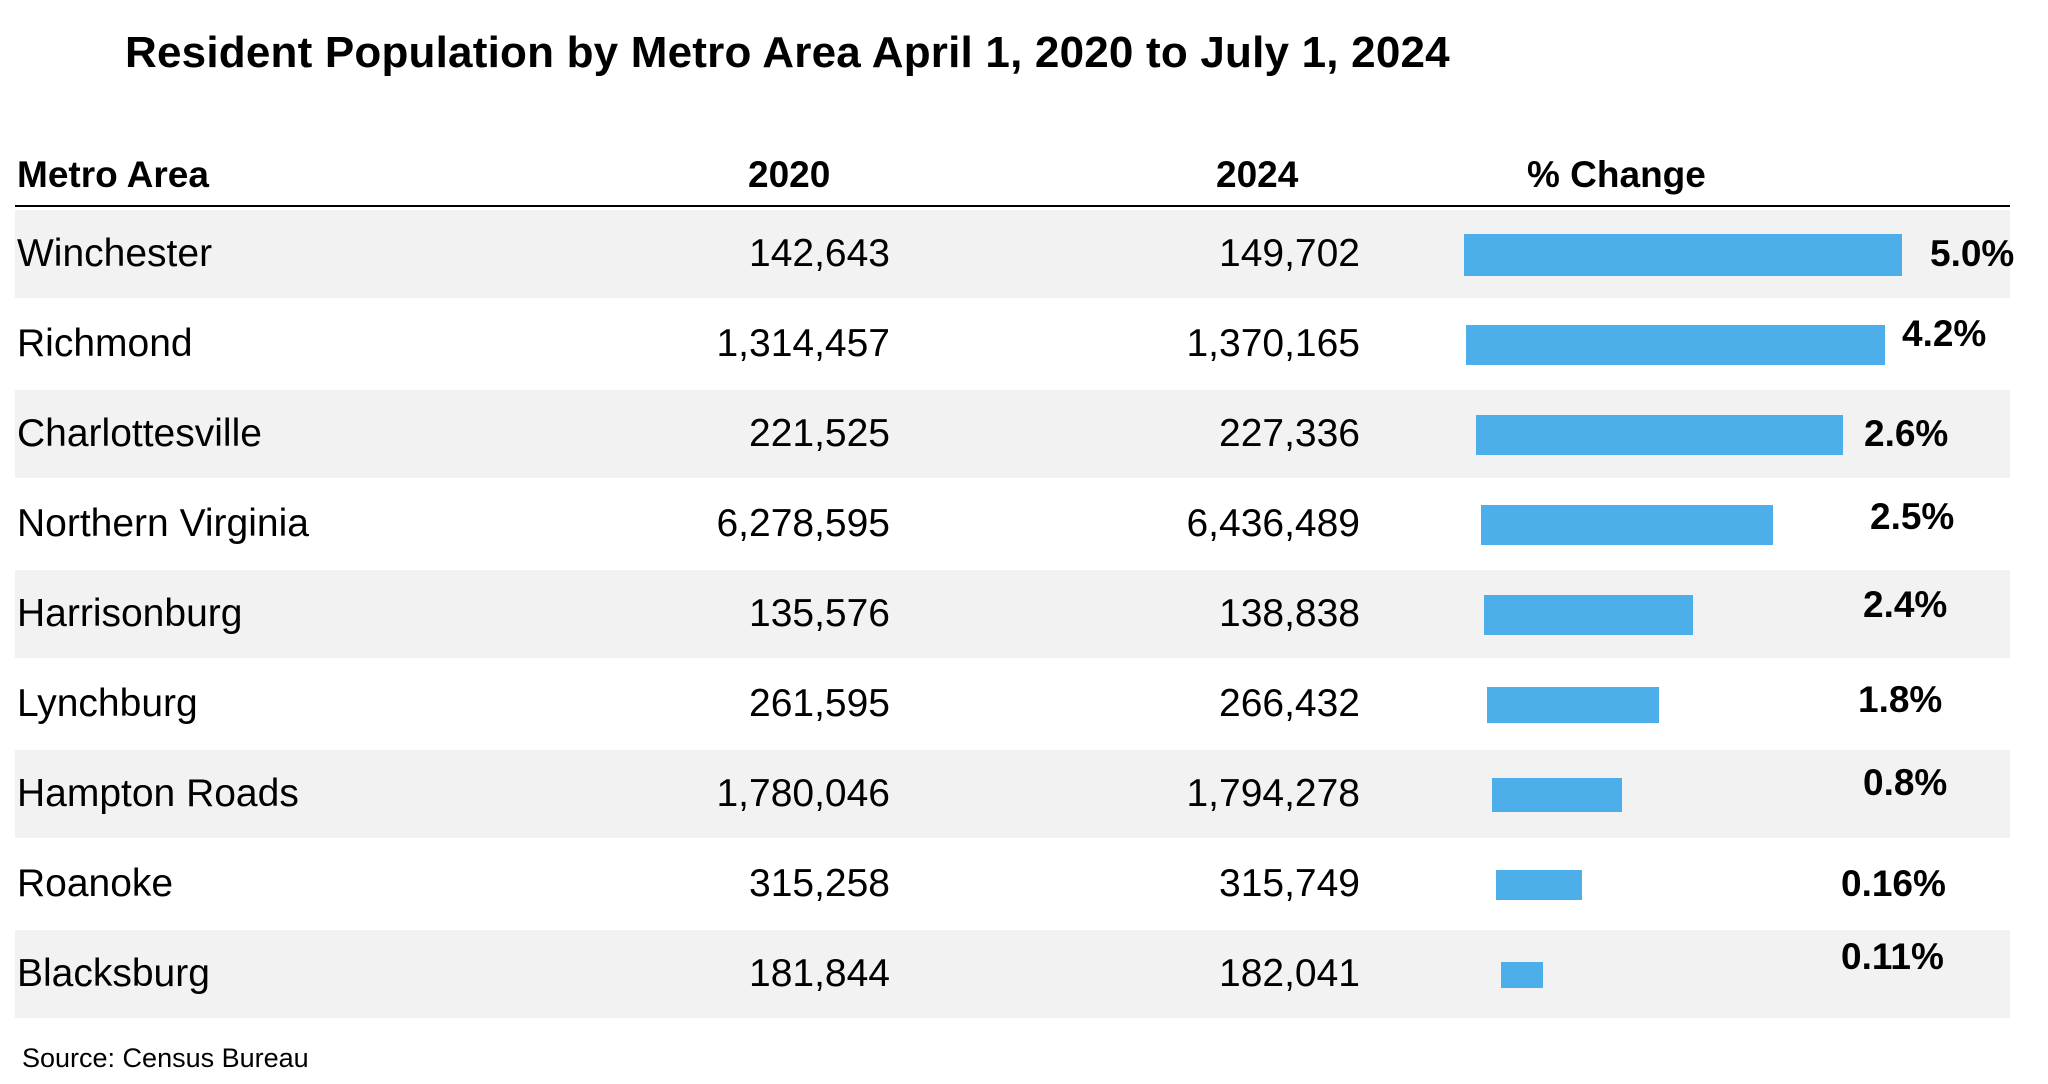 This screenshot has height=1084, width=2048. Describe the element at coordinates (158, 793) in the screenshot. I see `metro-name: Hampton Roads` at that location.